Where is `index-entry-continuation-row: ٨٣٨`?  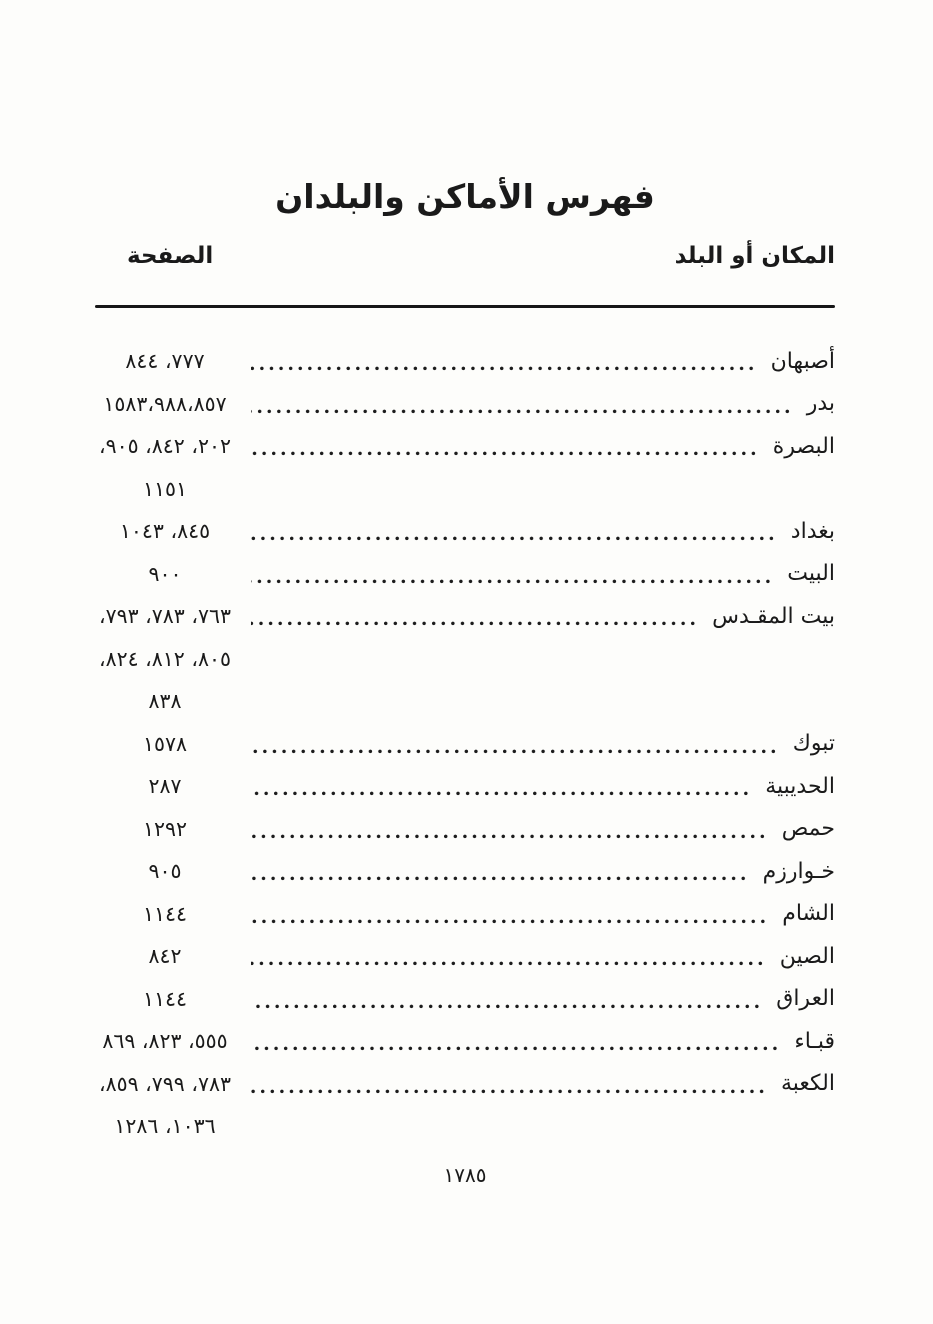
index-entry-continuation-row: ٨٣٨ is located at coordinates (465, 701).